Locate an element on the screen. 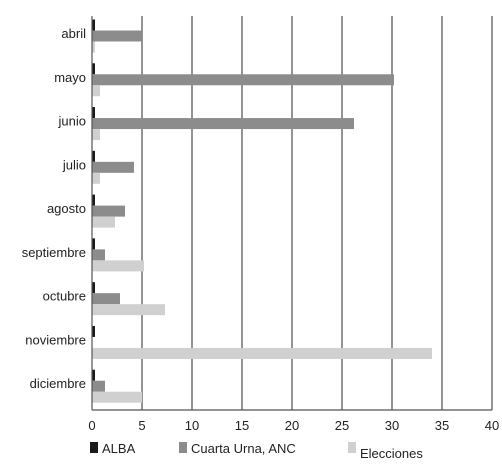  category-label: octubre is located at coordinates (64, 296).